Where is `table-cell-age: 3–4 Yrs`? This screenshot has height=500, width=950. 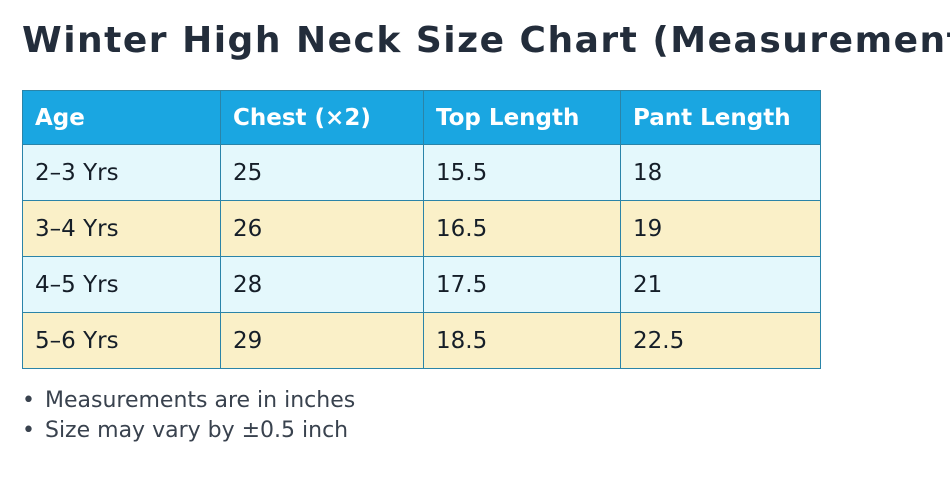
table-cell-age: 3–4 Yrs is located at coordinates (121, 228).